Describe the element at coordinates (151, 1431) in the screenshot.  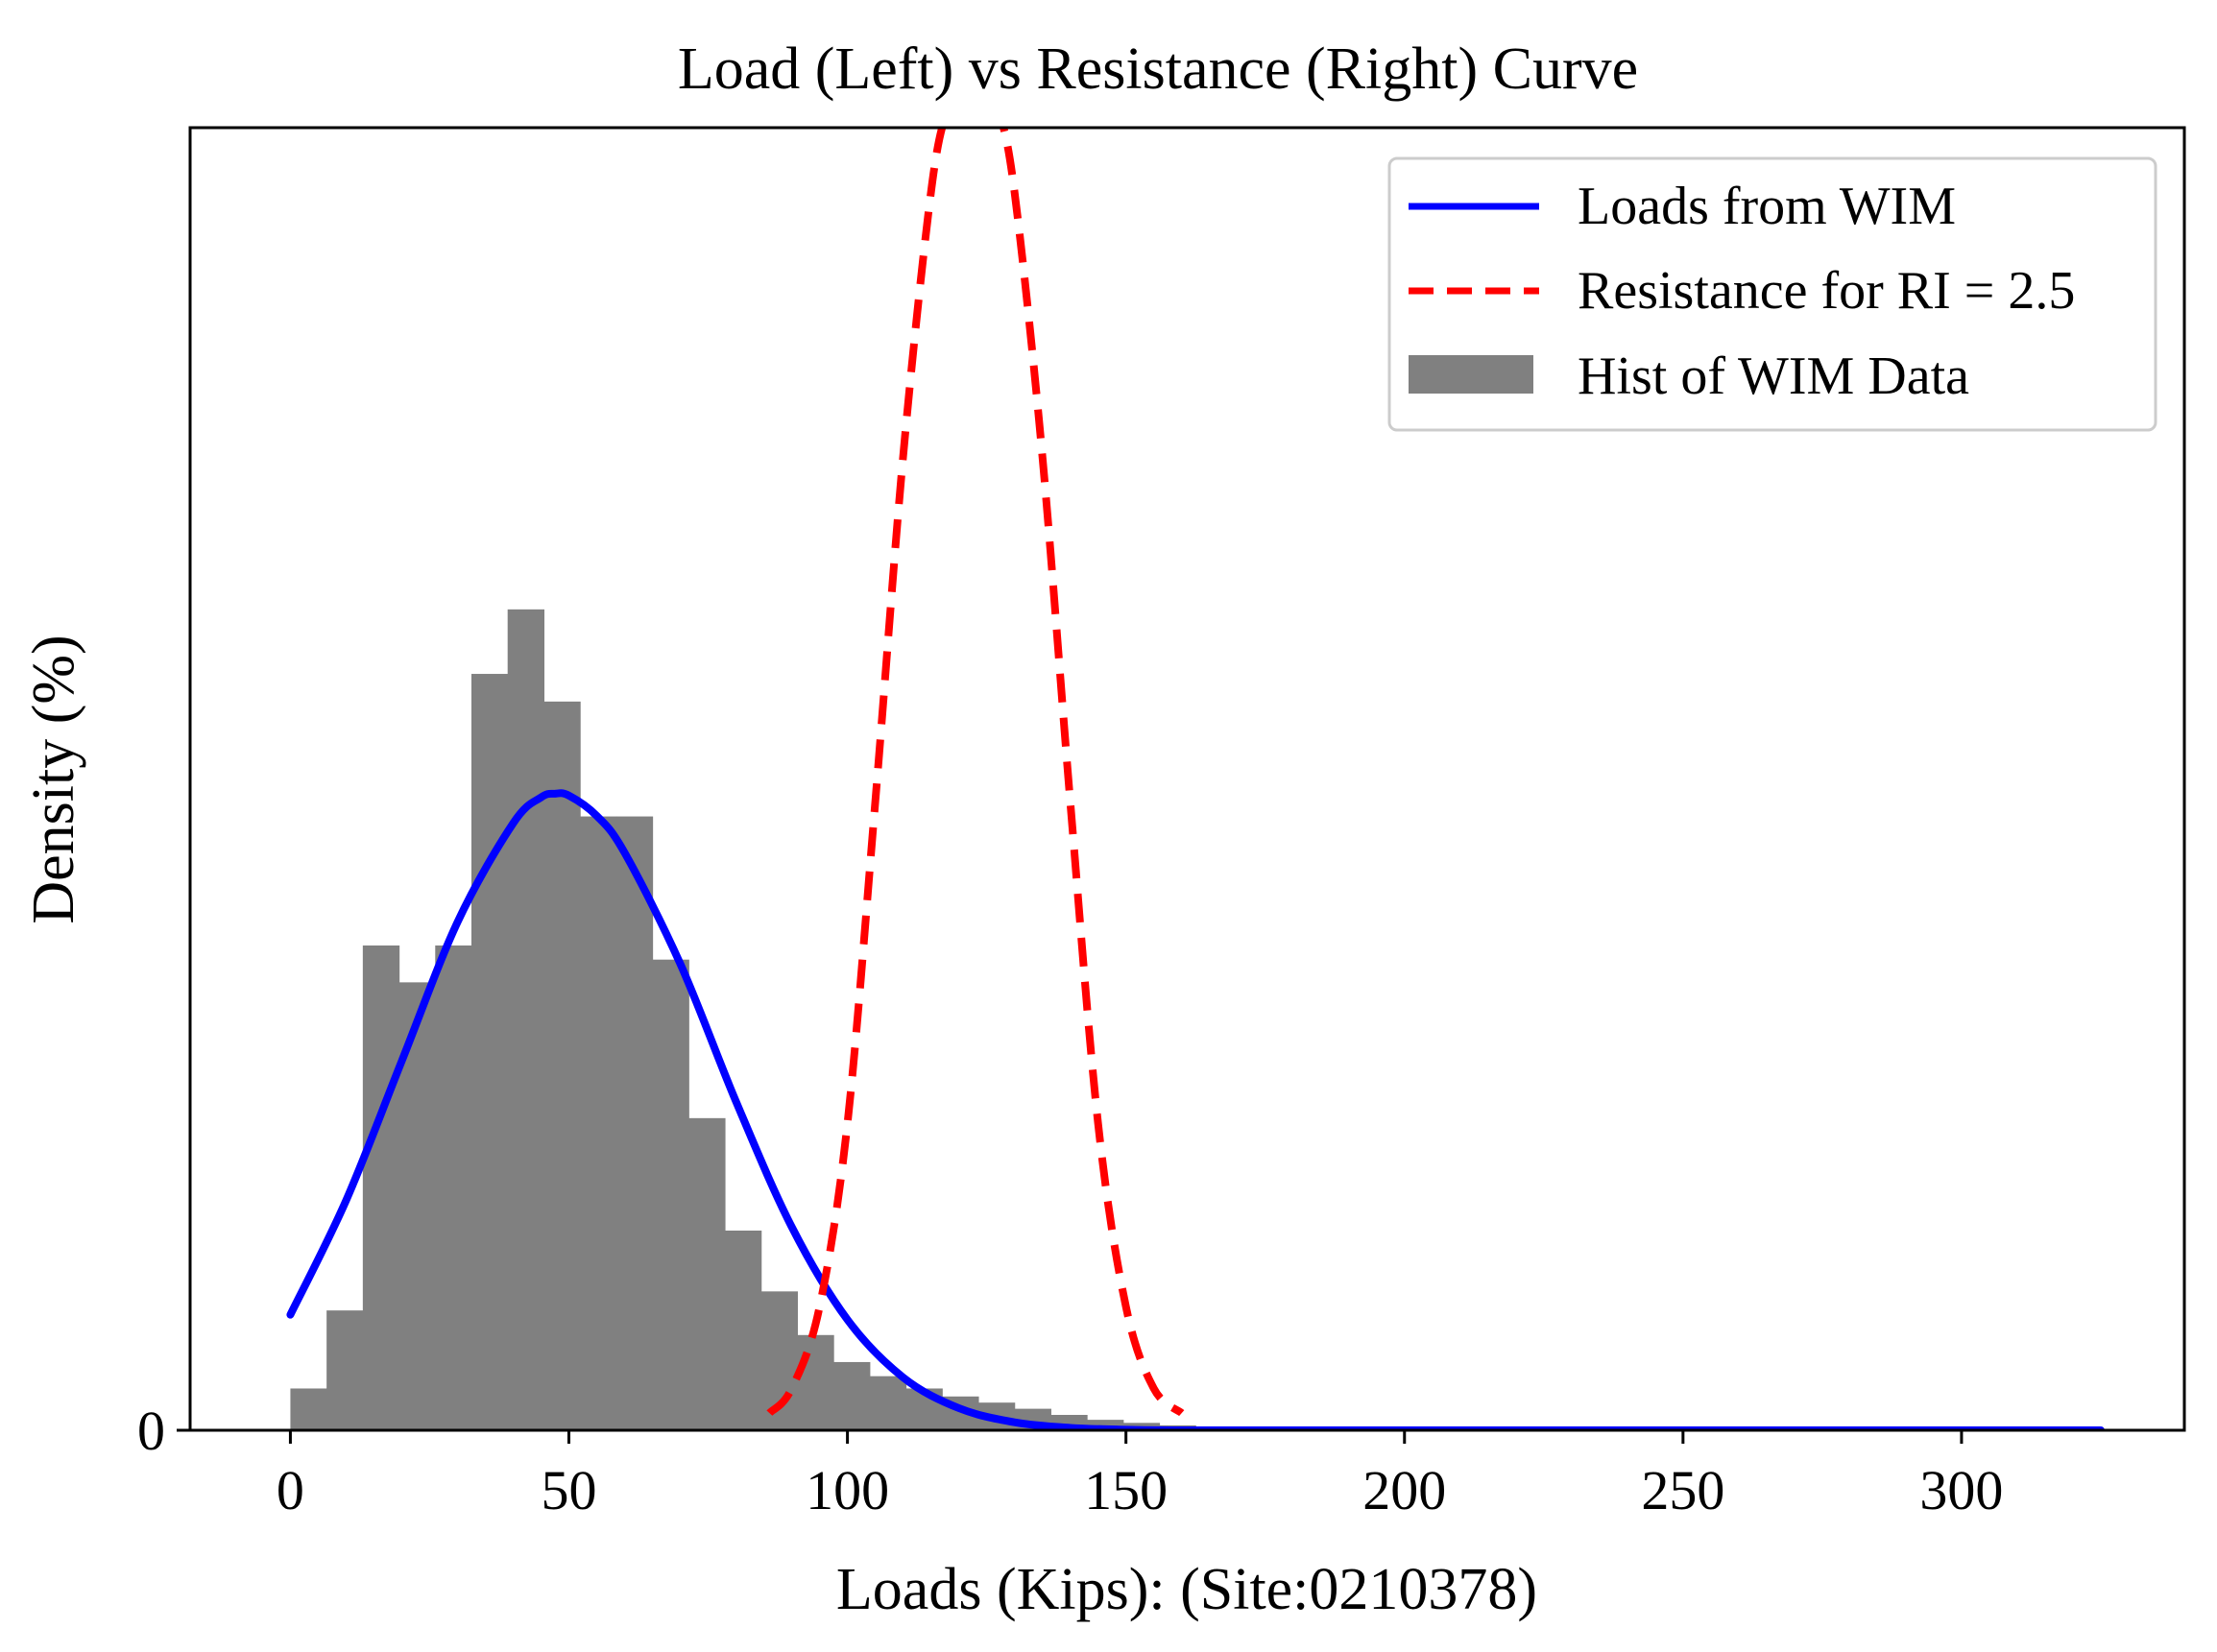
I see `y-tick-label-0: 0` at that location.